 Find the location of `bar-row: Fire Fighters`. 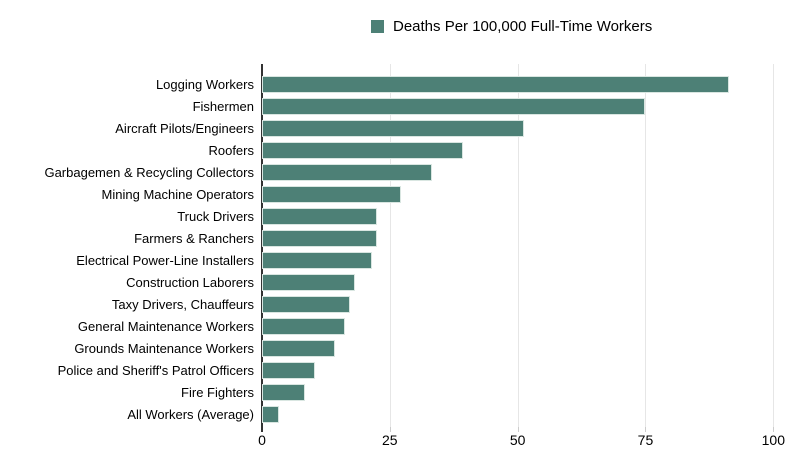

bar-row: Fire Fighters is located at coordinates (400, 393).